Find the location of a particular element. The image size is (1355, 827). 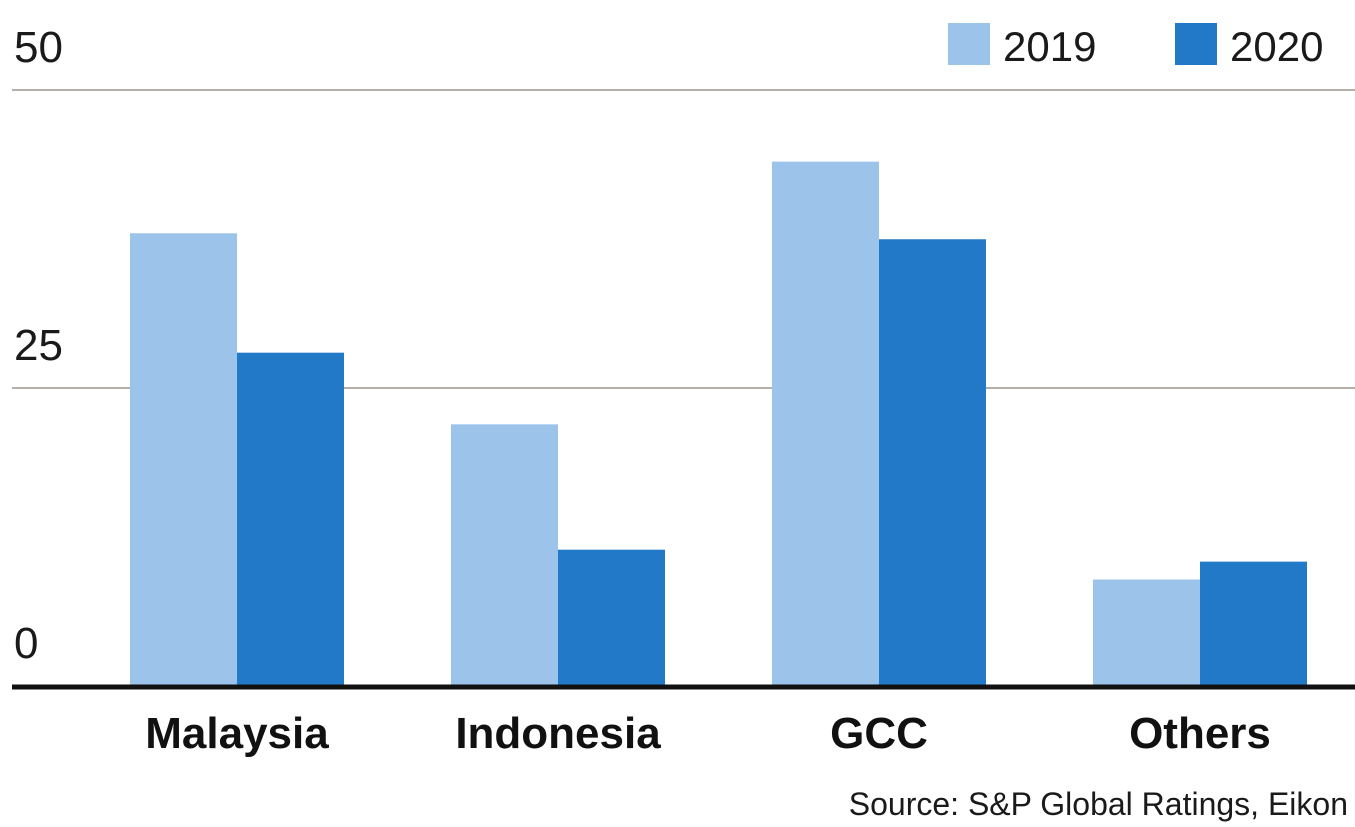

y-tick-50: 50 is located at coordinates (38, 47).